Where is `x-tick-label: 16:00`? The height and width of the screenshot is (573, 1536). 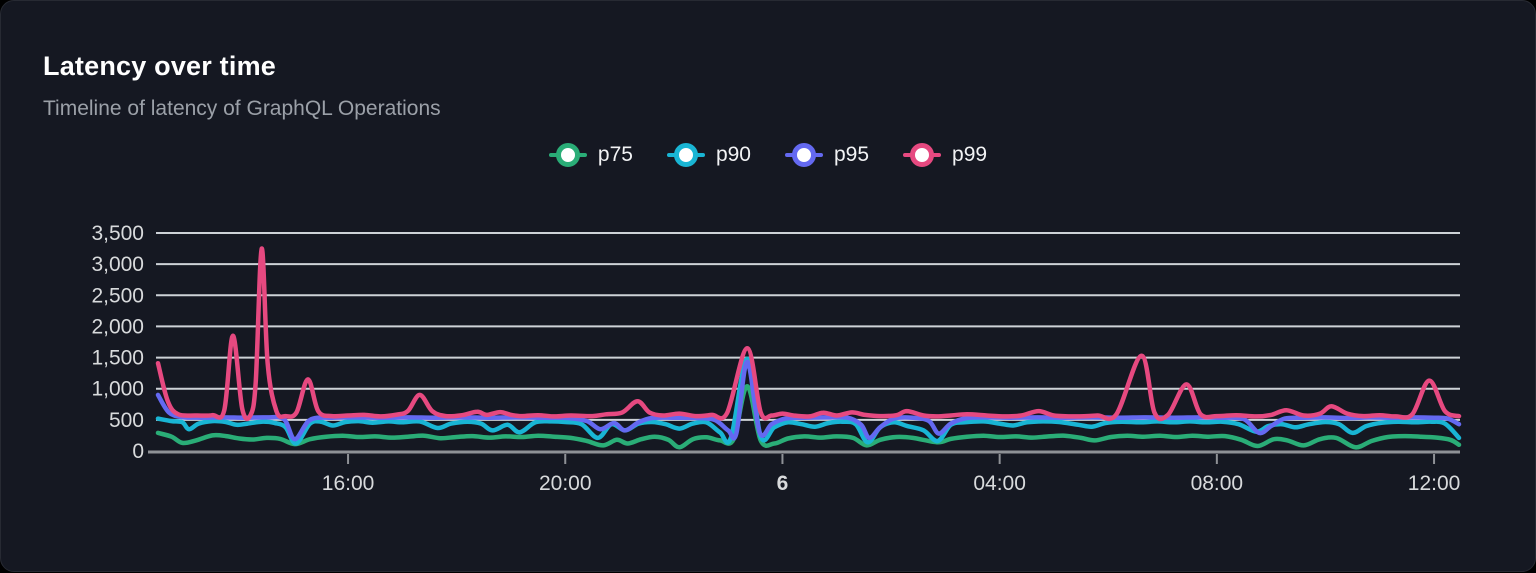
x-tick-label: 16:00 is located at coordinates (348, 483).